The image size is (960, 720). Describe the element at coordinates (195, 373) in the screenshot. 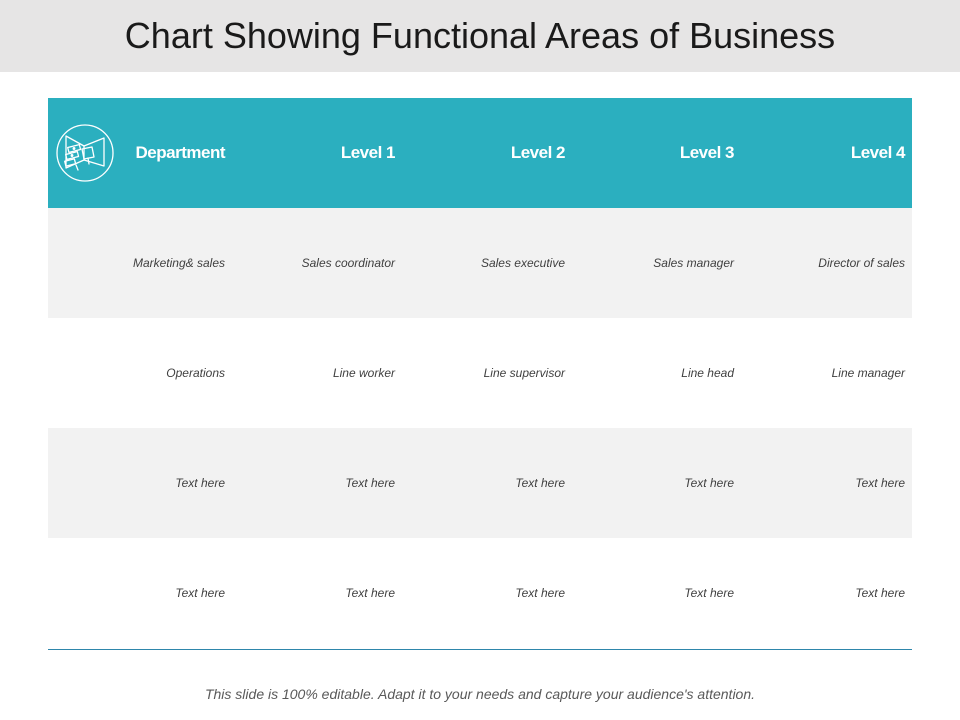

I see `table-cell: Operations` at that location.